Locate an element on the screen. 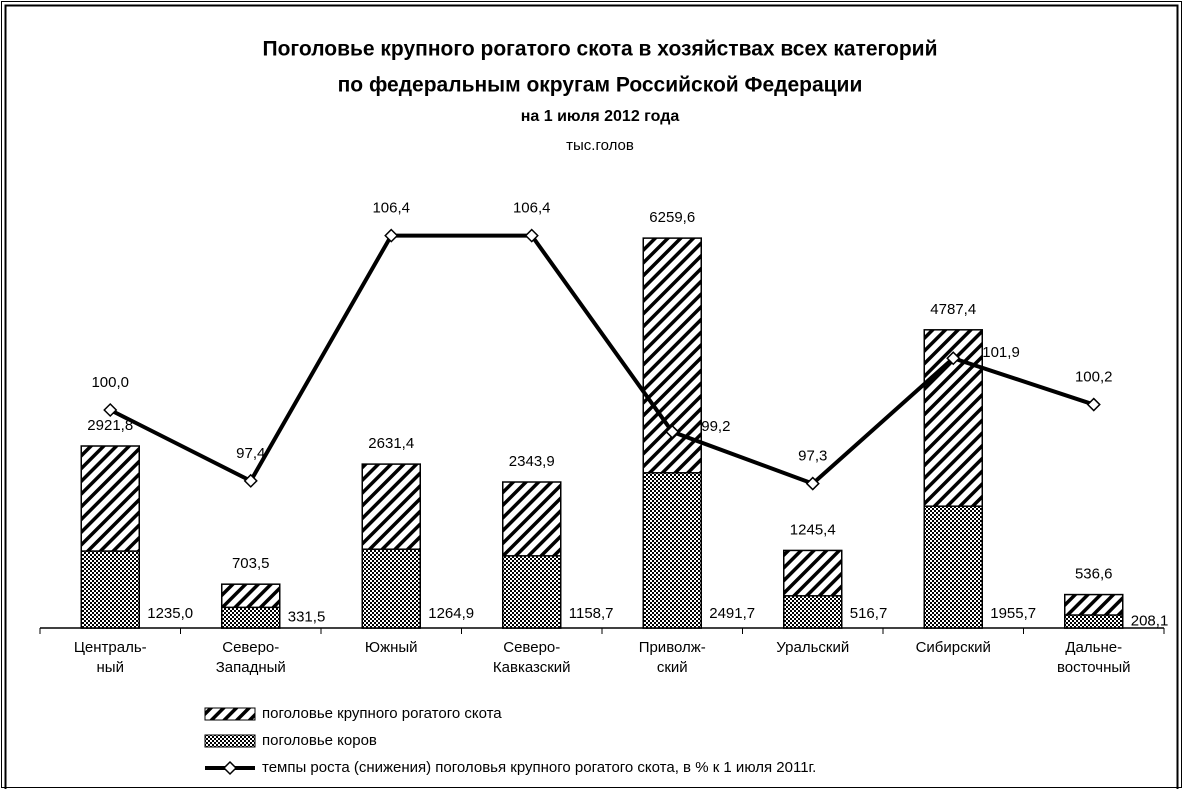 The width and height of the screenshot is (1183, 789). x-tick-label: Централь- is located at coordinates (110, 647).